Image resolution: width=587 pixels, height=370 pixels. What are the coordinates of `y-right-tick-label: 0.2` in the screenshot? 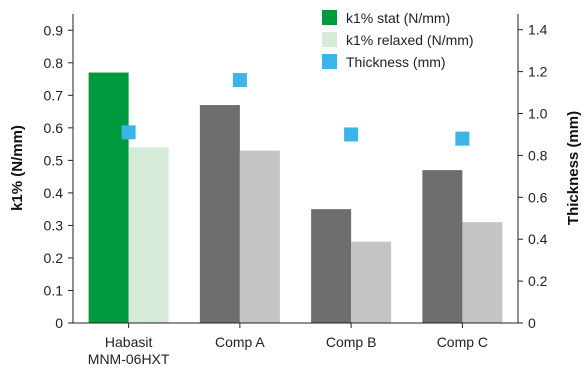 It's located at (538, 281).